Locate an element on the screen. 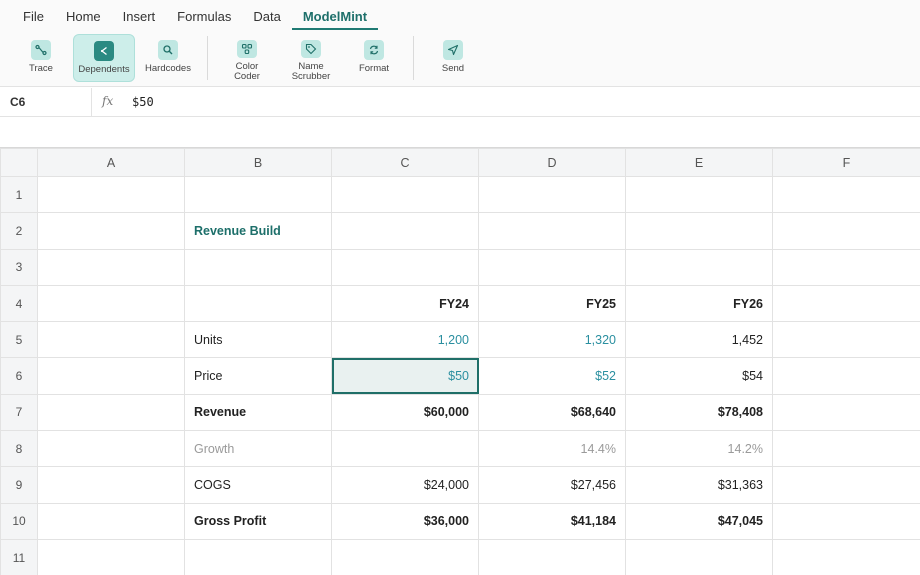 The image size is (920, 575). row-label-cell: Units is located at coordinates (258, 340).